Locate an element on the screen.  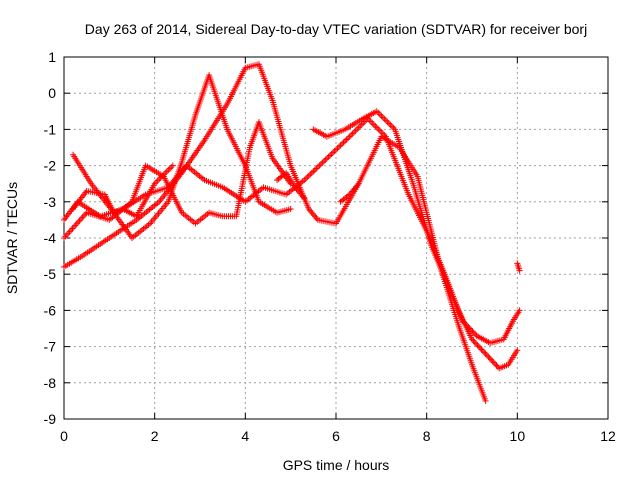
x-tick-label: 12 is located at coordinates (608, 436).